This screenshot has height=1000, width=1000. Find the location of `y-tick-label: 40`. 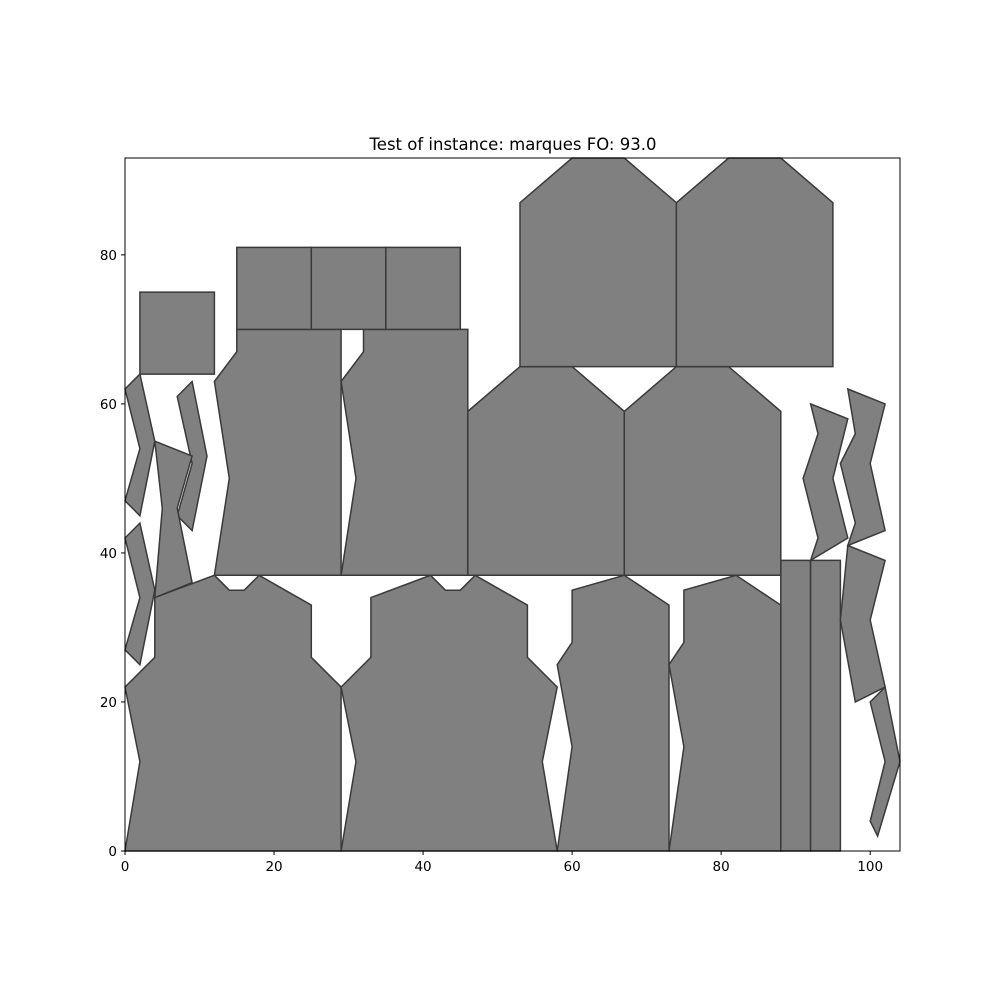

y-tick-label: 40 is located at coordinates (108, 554).